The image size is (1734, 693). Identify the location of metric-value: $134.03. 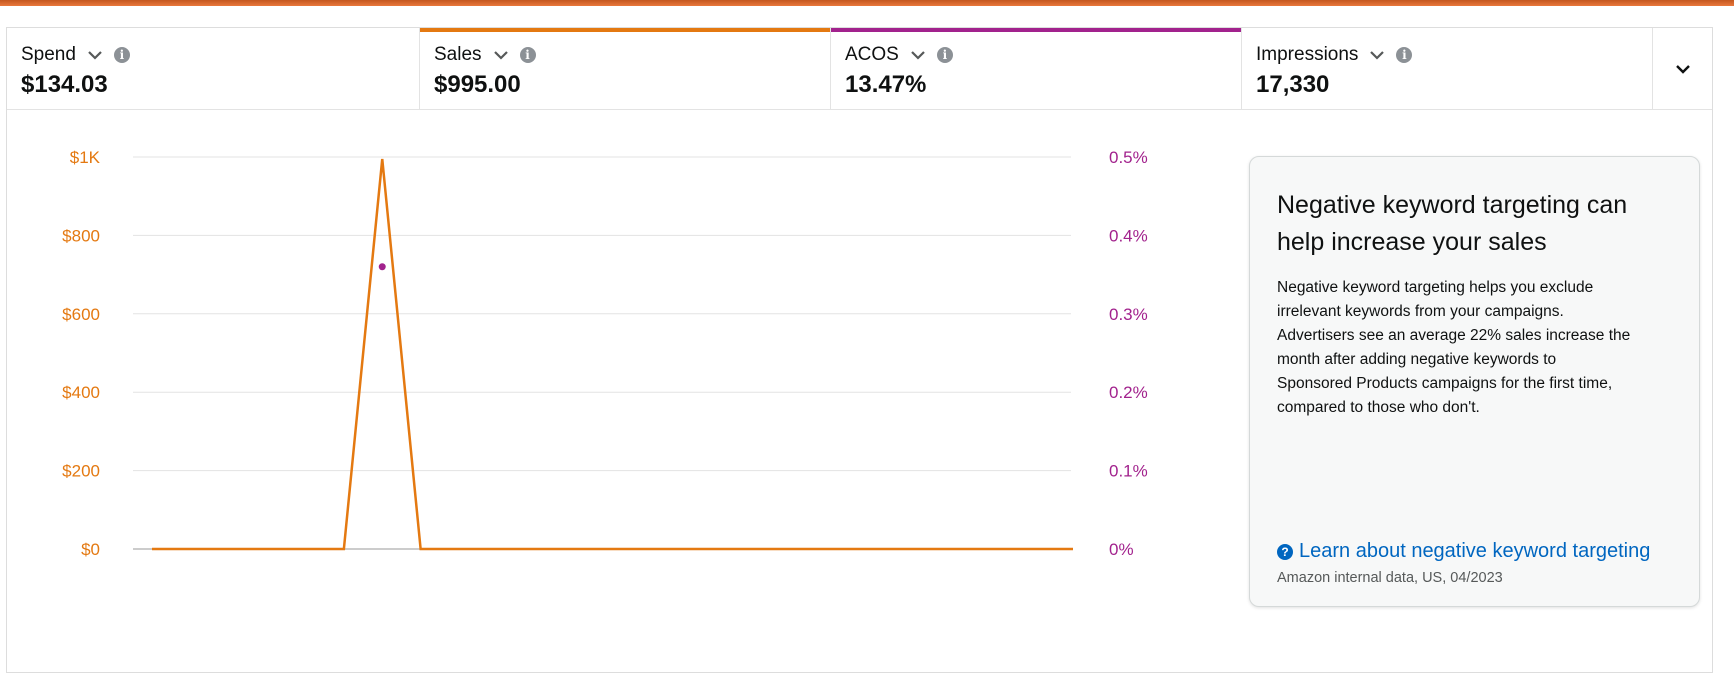
(64, 84).